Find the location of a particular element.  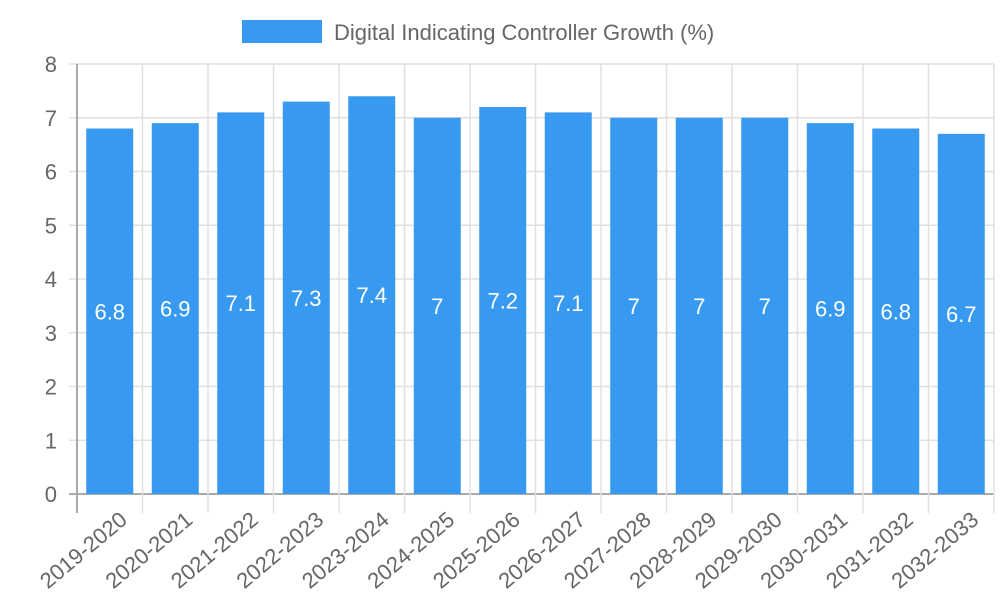

y-tick-label: 3 is located at coordinates (51, 333).